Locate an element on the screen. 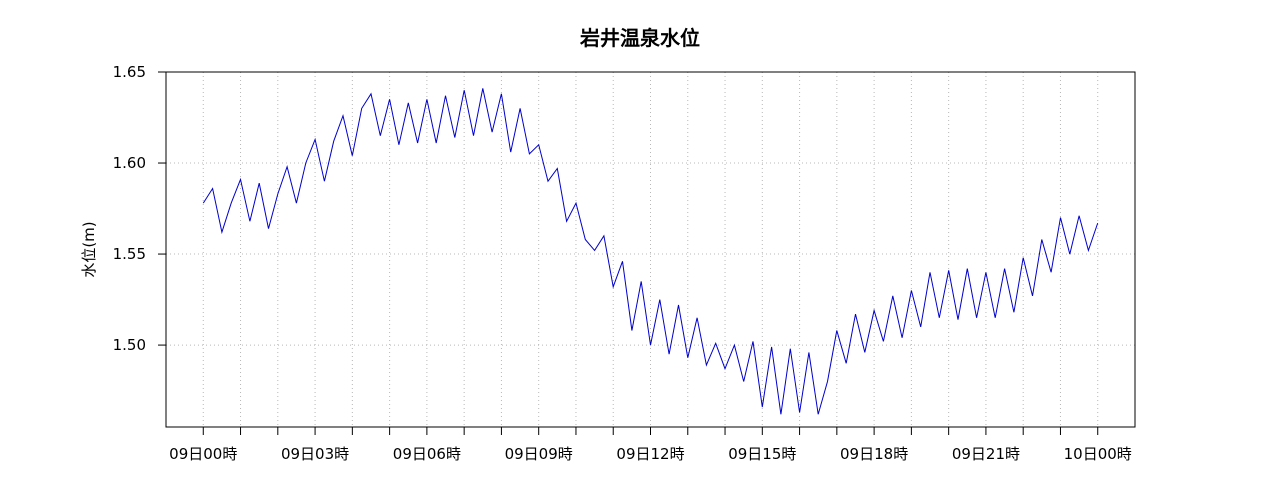  y-axis-label: 水位(m) is located at coordinates (89, 249).